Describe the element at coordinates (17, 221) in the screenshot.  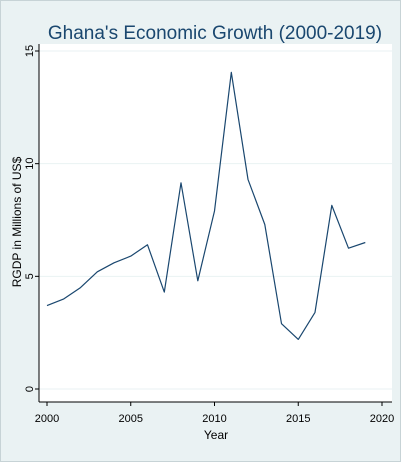
I see `y-axis-label: RGDP in Millions of US$` at that location.